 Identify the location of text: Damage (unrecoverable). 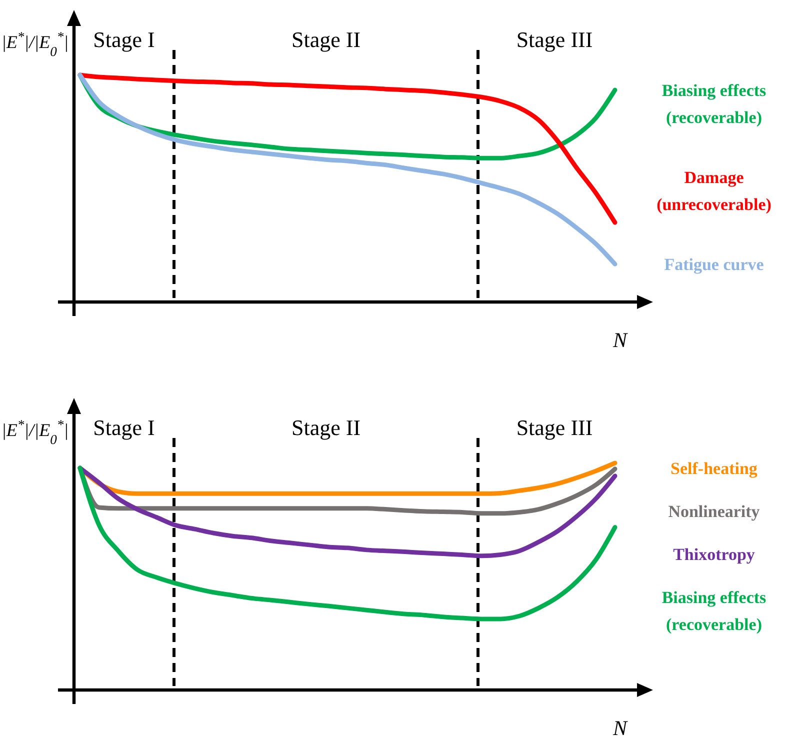
(714, 191).